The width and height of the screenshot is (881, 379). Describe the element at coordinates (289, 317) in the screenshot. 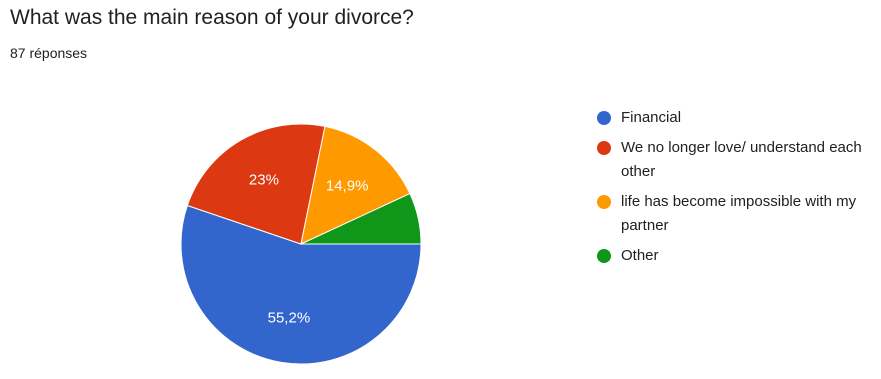

I see `slice-label-financial: 55,2%` at that location.